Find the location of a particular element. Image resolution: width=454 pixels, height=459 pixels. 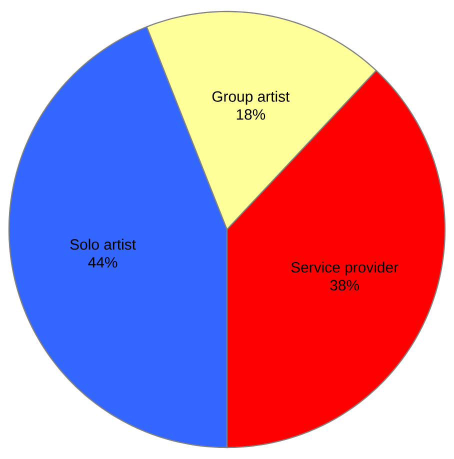

slice-label: Group artist is located at coordinates (251, 97).